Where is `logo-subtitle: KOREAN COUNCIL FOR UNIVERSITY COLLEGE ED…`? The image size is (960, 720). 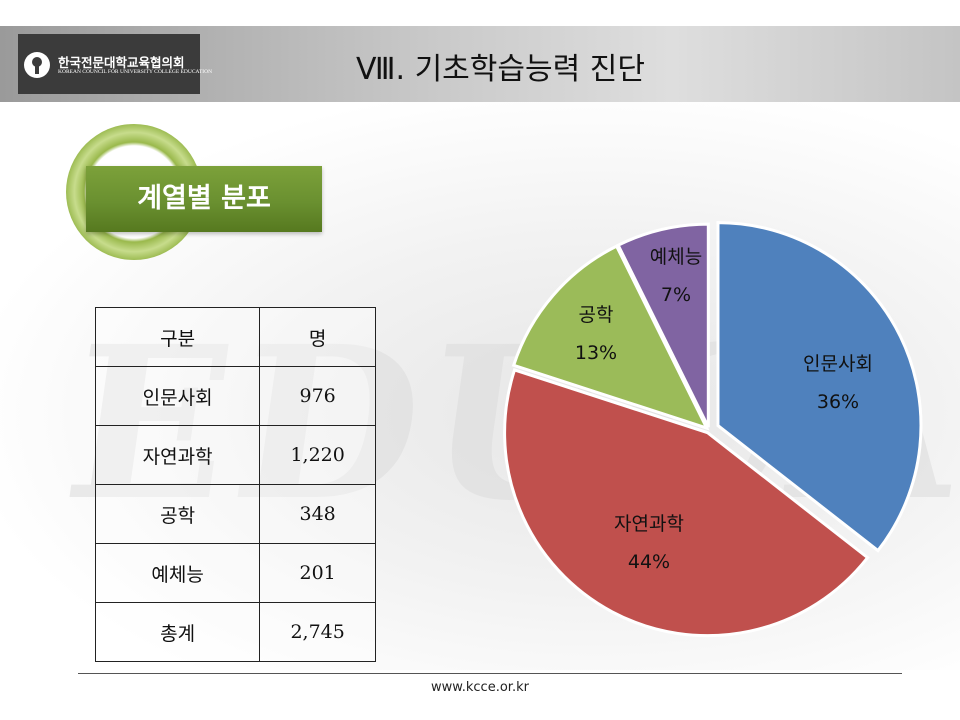
logo-subtitle: KOREAN COUNCIL FOR UNIVERSITY COLLEGE ED… is located at coordinates (135, 72).